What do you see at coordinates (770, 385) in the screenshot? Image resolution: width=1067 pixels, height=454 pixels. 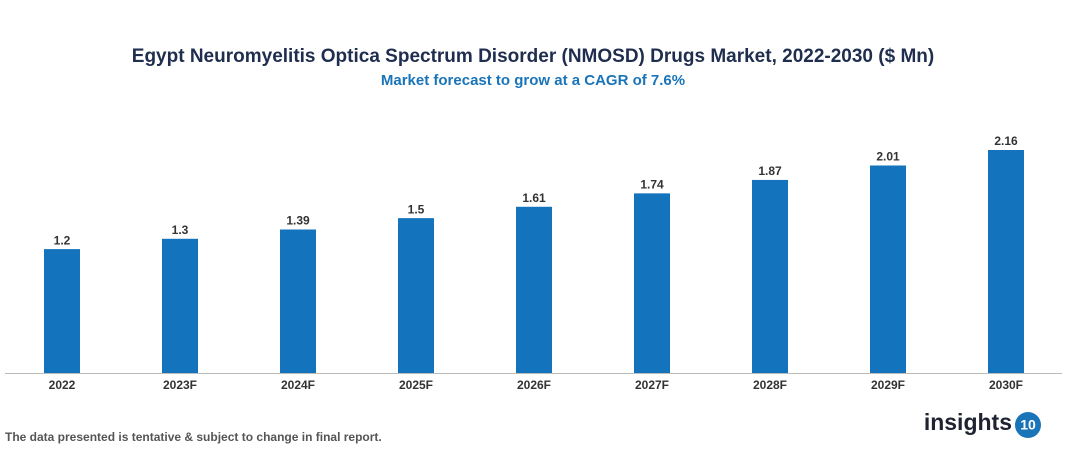 I see `x-tick-label: 2028F` at bounding box center [770, 385].